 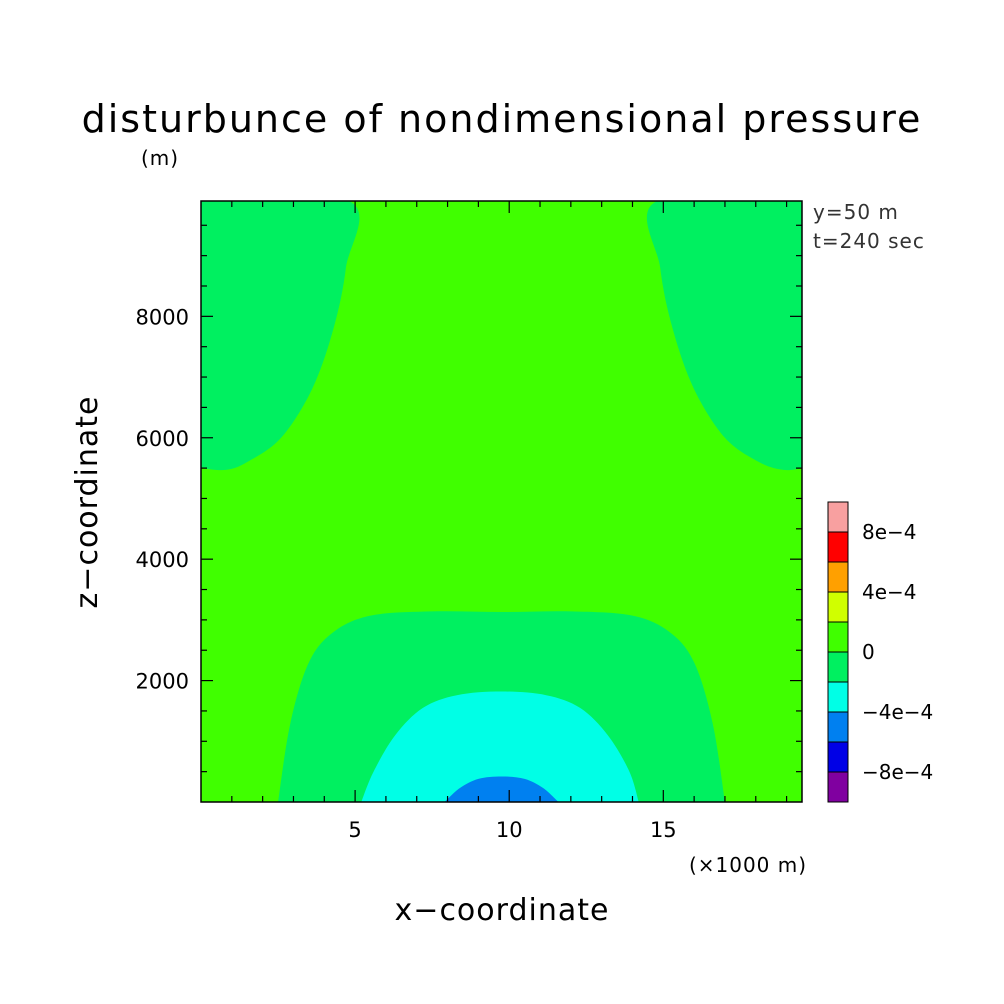 What do you see at coordinates (748, 865) in the screenshot?
I see `x-unit-label: (×1000 m)` at bounding box center [748, 865].